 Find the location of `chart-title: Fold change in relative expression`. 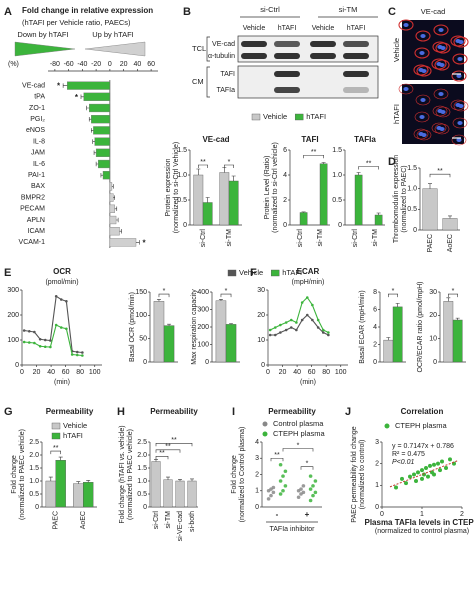

chart-title: Fold change in relative expression is located at coordinates (87, 10).